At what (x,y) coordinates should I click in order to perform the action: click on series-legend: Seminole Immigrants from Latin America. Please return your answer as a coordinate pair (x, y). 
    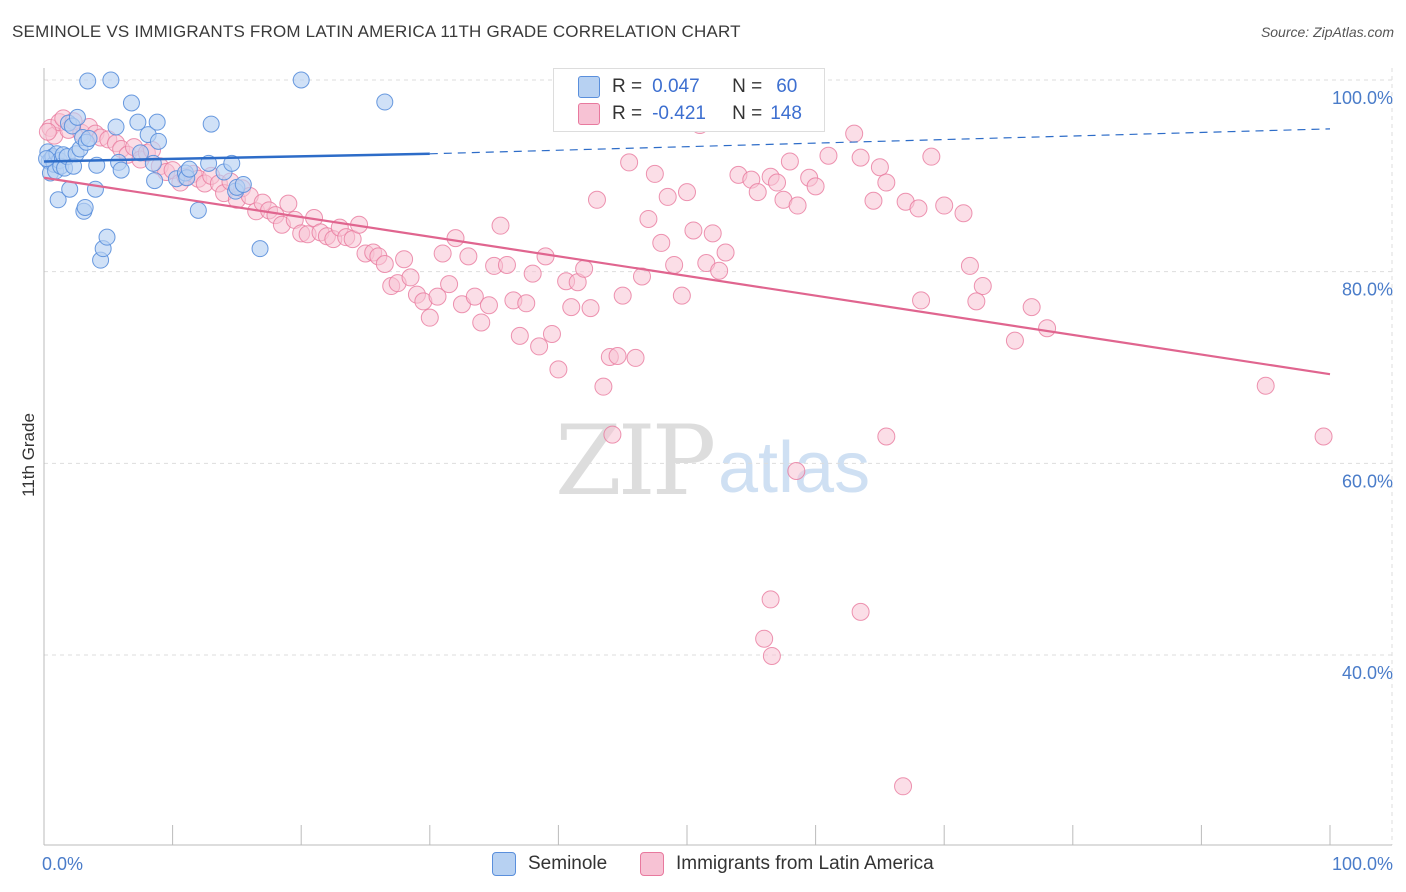
    Looking at the image, I should click on (703, 865).